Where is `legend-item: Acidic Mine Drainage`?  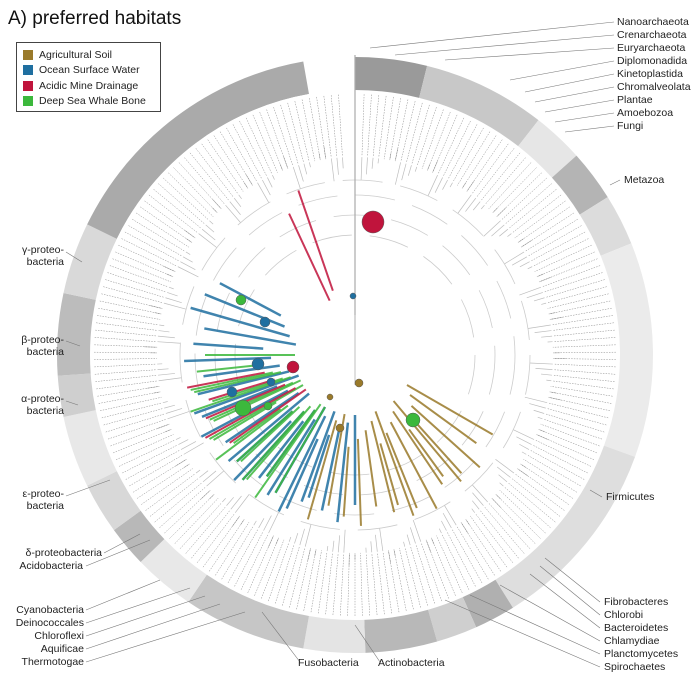 legend-item: Acidic Mine Drainage is located at coordinates (88, 86).